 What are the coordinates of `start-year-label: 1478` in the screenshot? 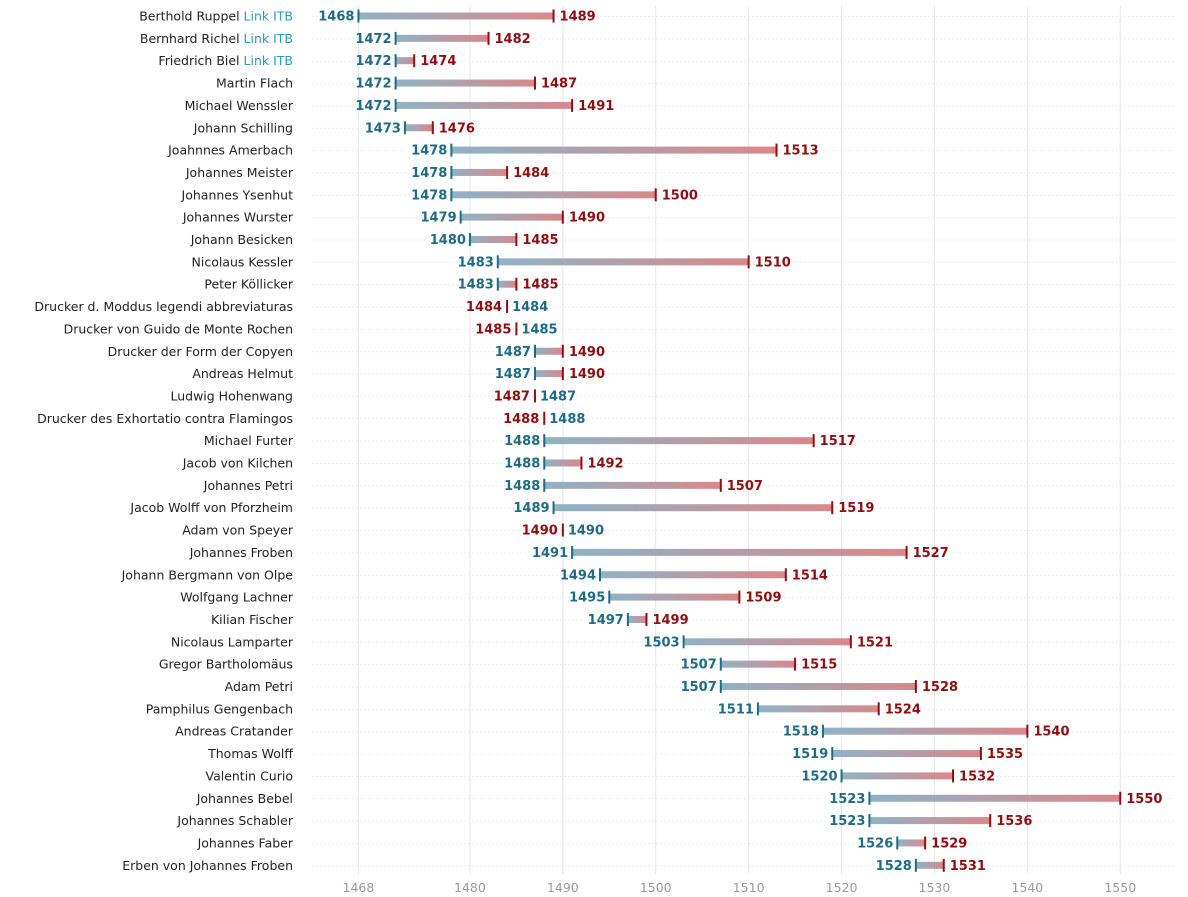 It's located at (429, 151).